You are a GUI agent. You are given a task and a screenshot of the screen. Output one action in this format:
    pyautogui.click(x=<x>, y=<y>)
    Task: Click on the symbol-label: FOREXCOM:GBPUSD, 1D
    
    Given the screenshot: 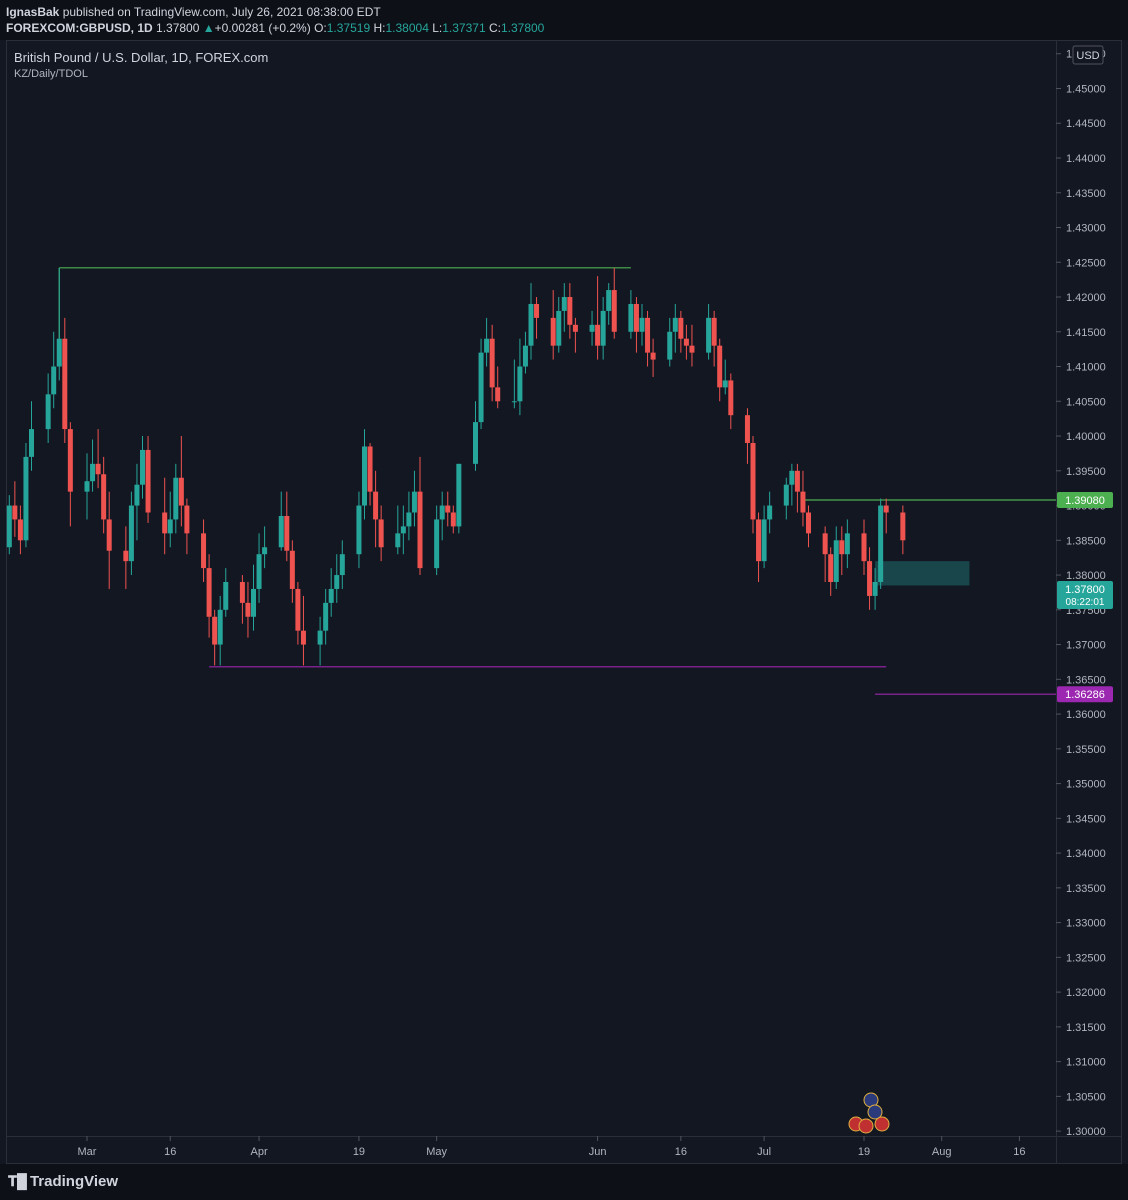 What is the action you would take?
    pyautogui.click(x=79, y=28)
    